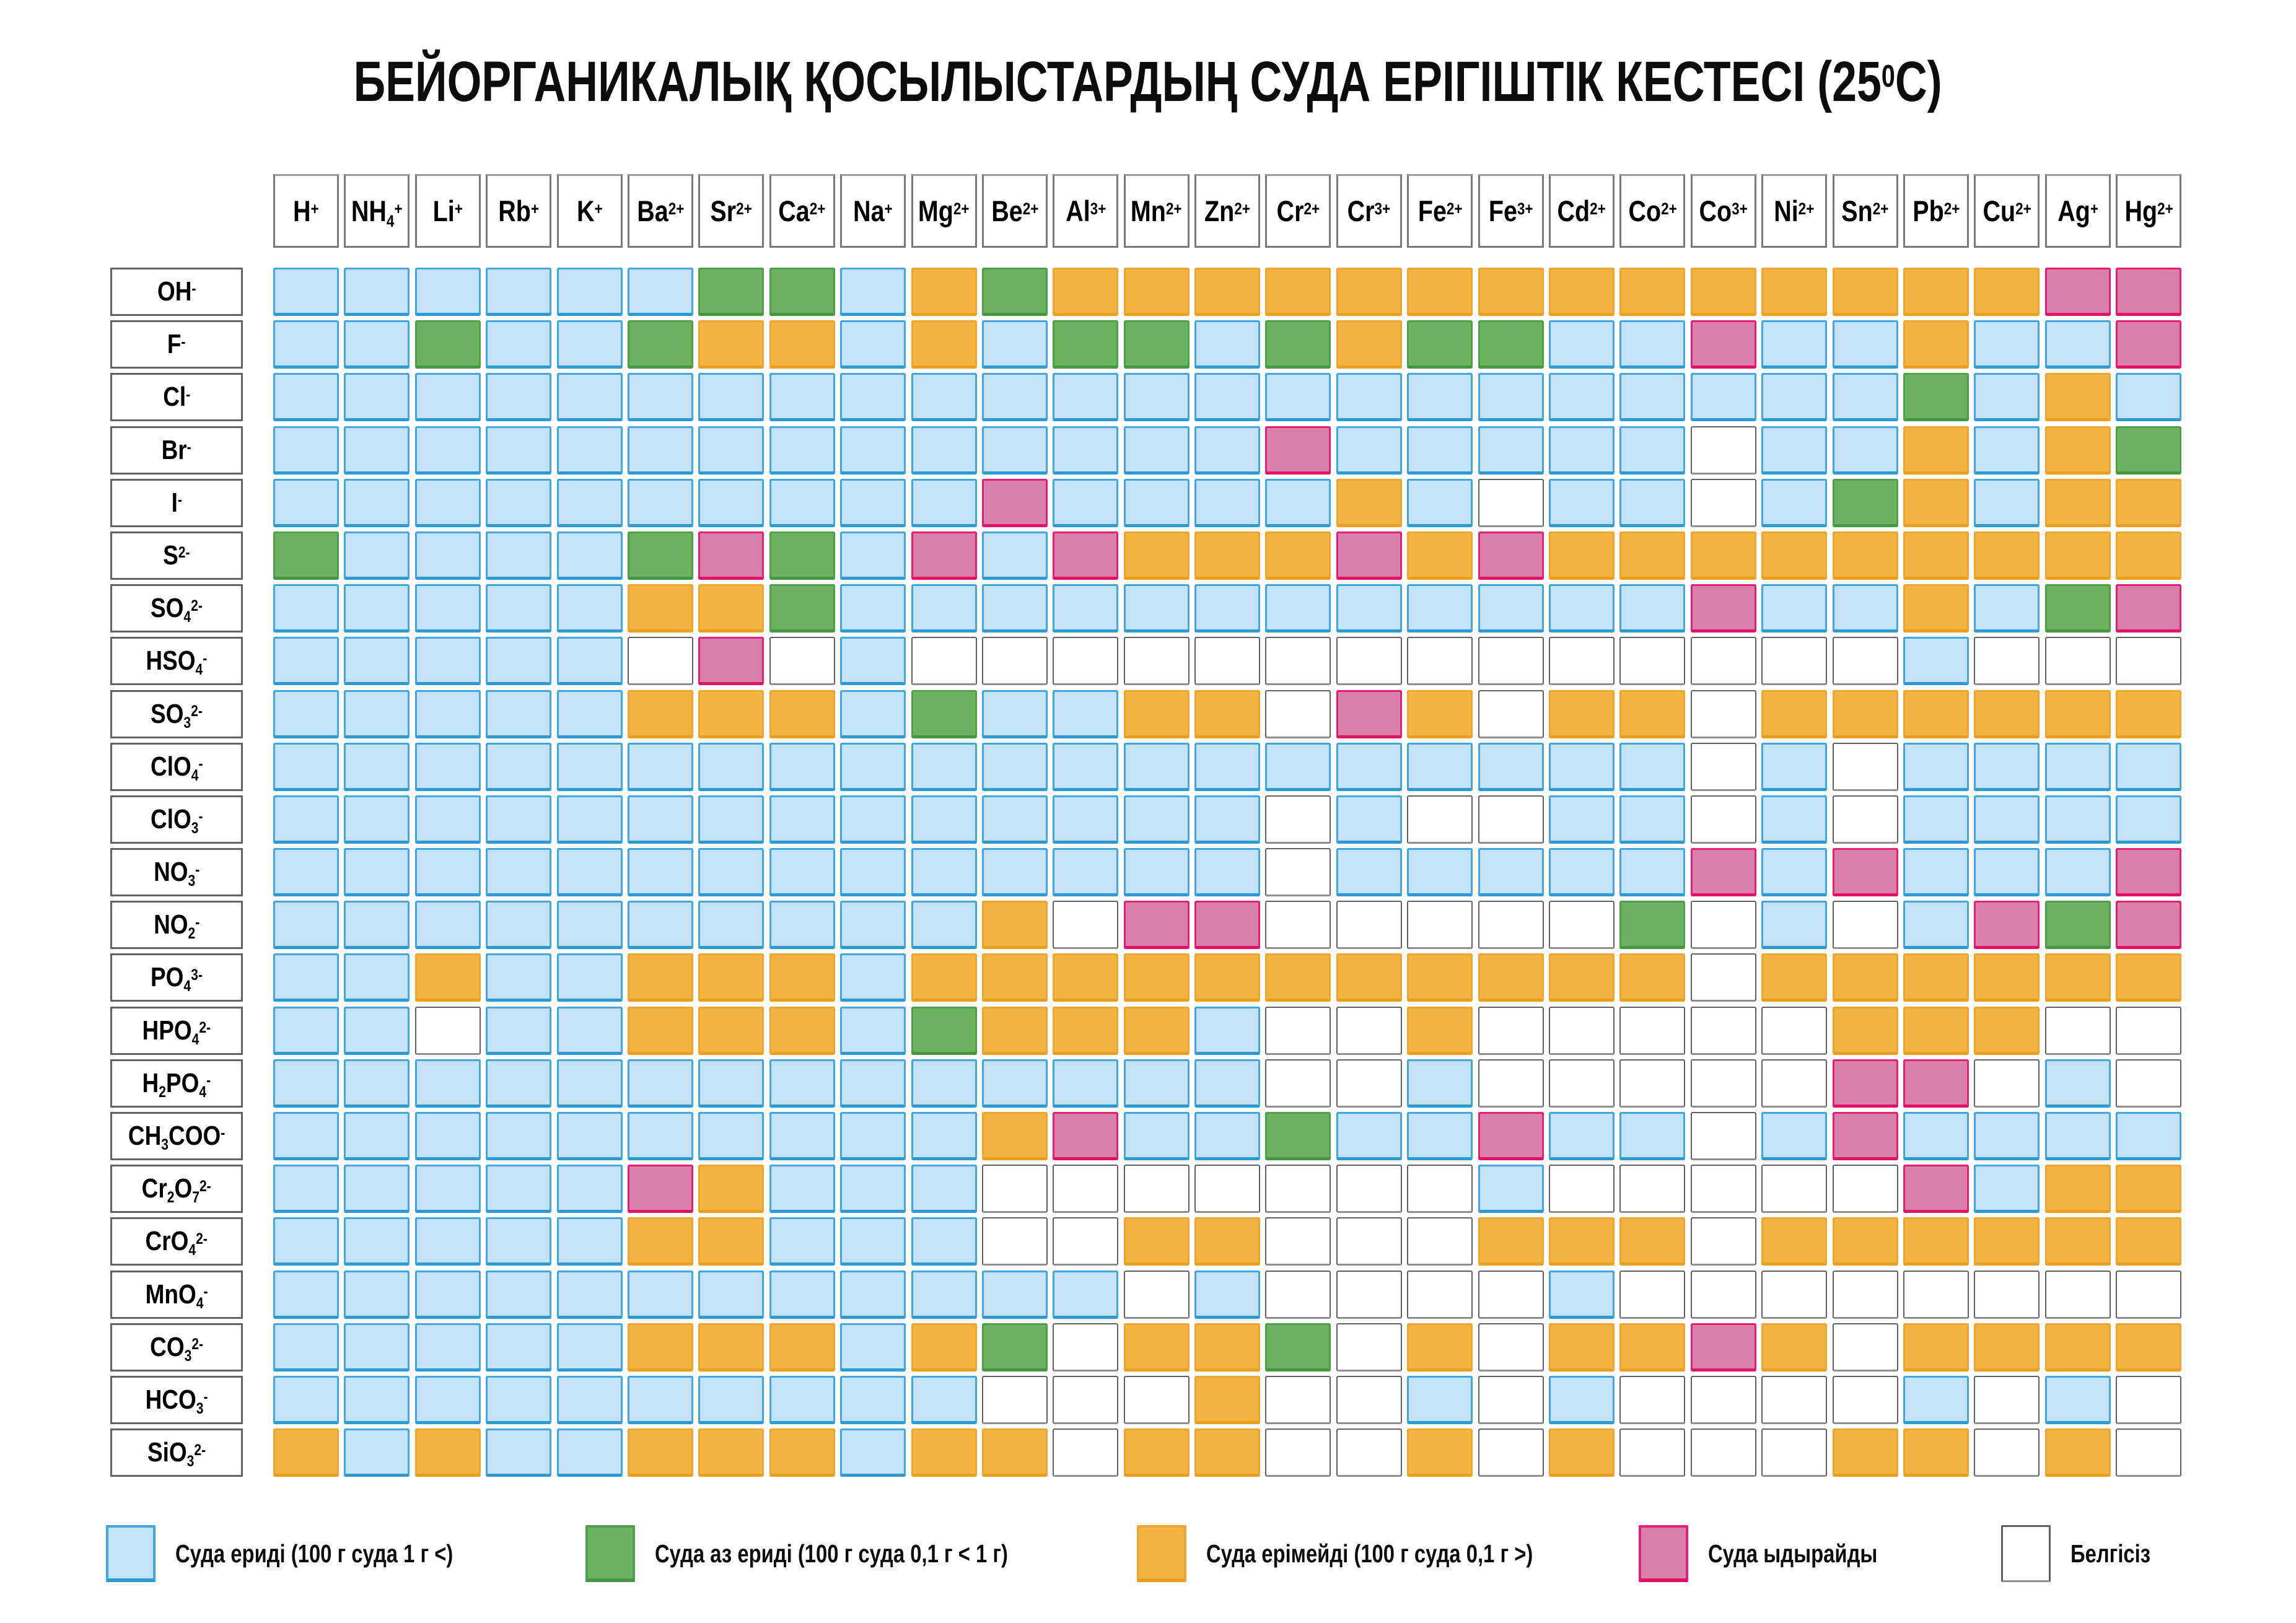 This screenshot has height=1623, width=2296. I want to click on cell-PO43--Be2+, so click(1014, 977).